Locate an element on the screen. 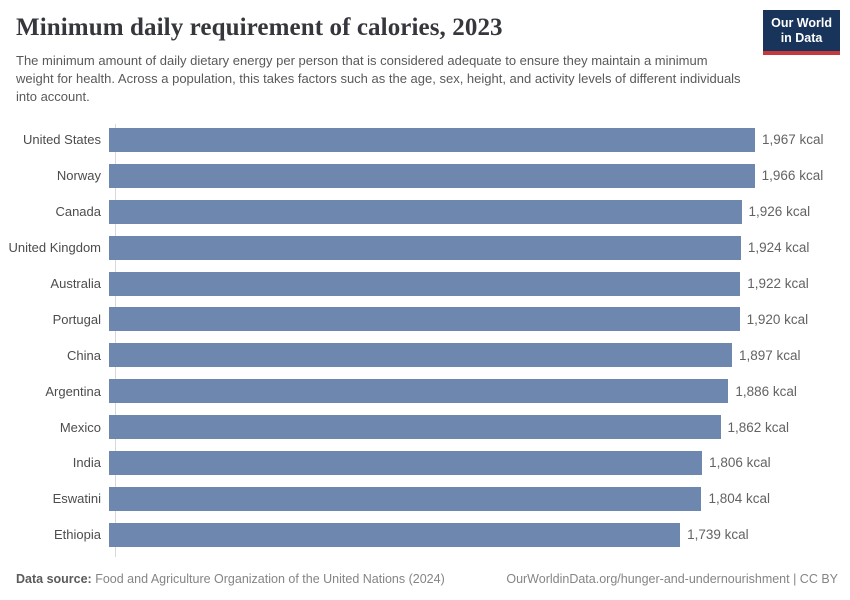 The height and width of the screenshot is (600, 850). chart-row: Canada 1,926 kcal is located at coordinates (419, 212).